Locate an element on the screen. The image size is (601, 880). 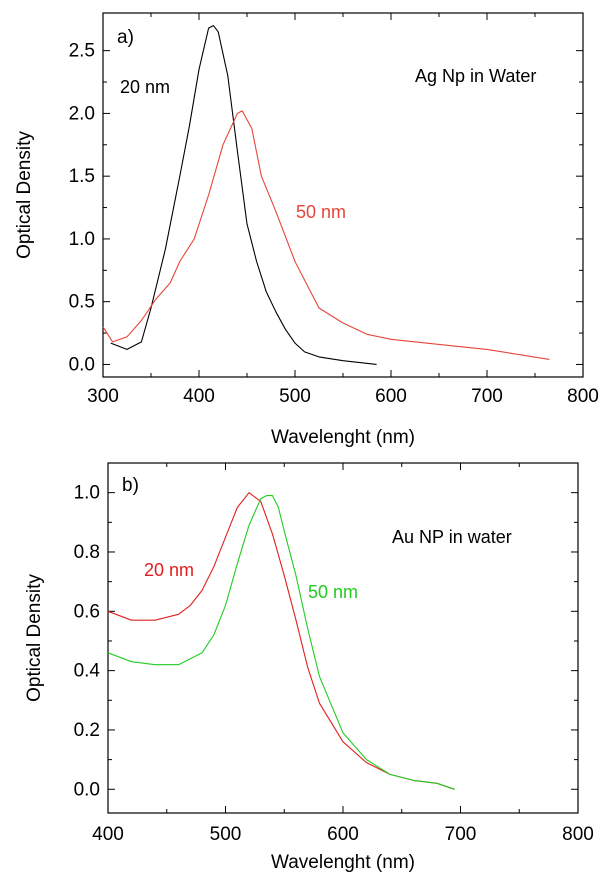
y-tick-label: 0.4 is located at coordinates (87, 671).